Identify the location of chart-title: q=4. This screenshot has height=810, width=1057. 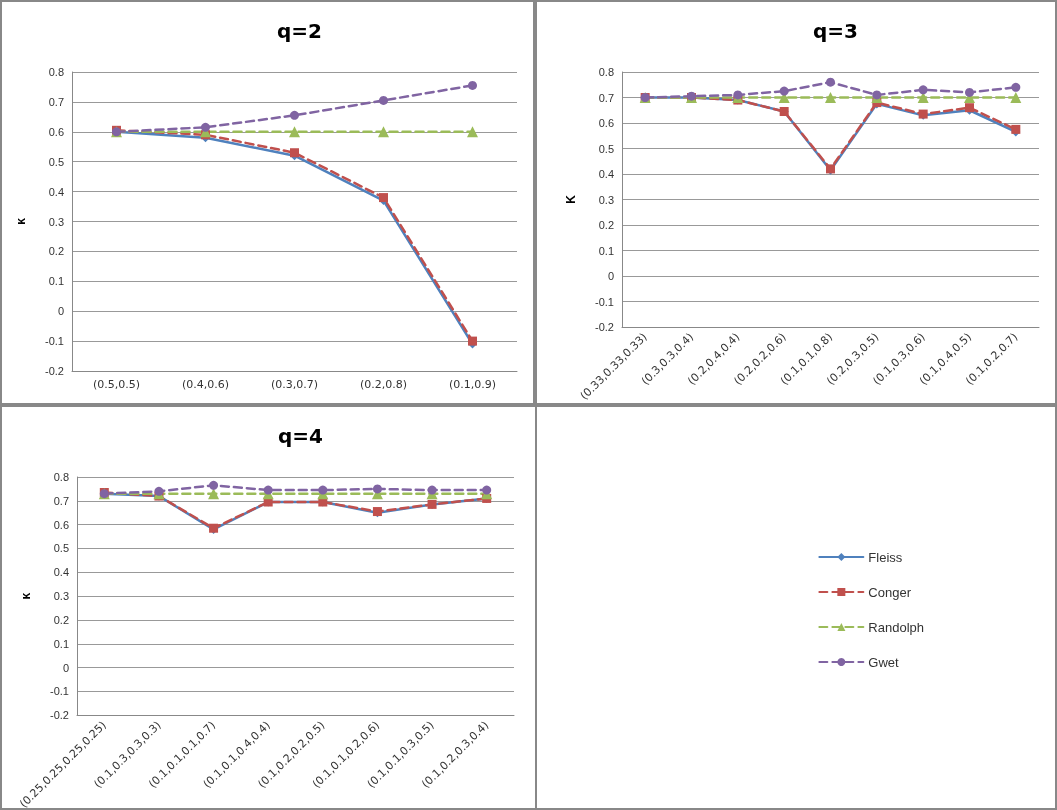
(300, 436).